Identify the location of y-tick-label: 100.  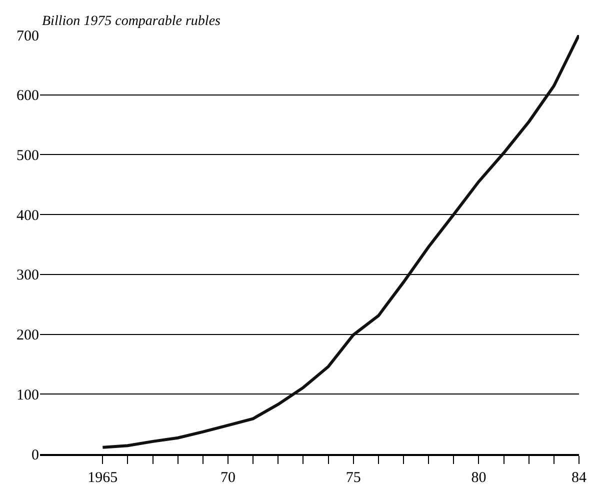
(27, 395).